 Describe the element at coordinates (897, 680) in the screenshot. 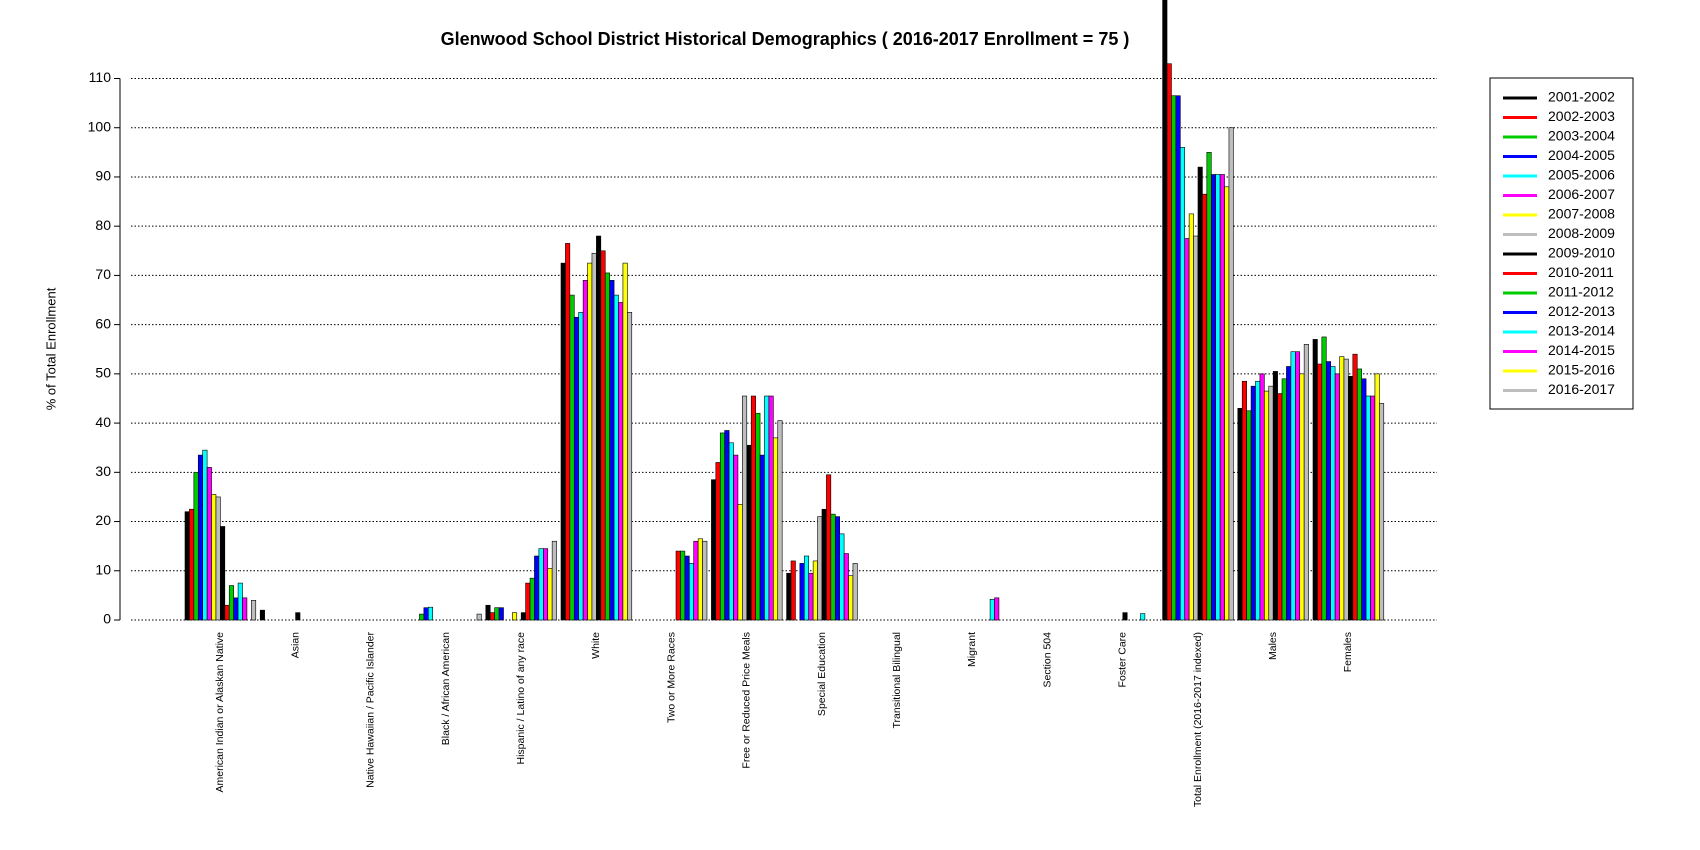

I see `x-tick-label: Transitional Bilingual` at that location.